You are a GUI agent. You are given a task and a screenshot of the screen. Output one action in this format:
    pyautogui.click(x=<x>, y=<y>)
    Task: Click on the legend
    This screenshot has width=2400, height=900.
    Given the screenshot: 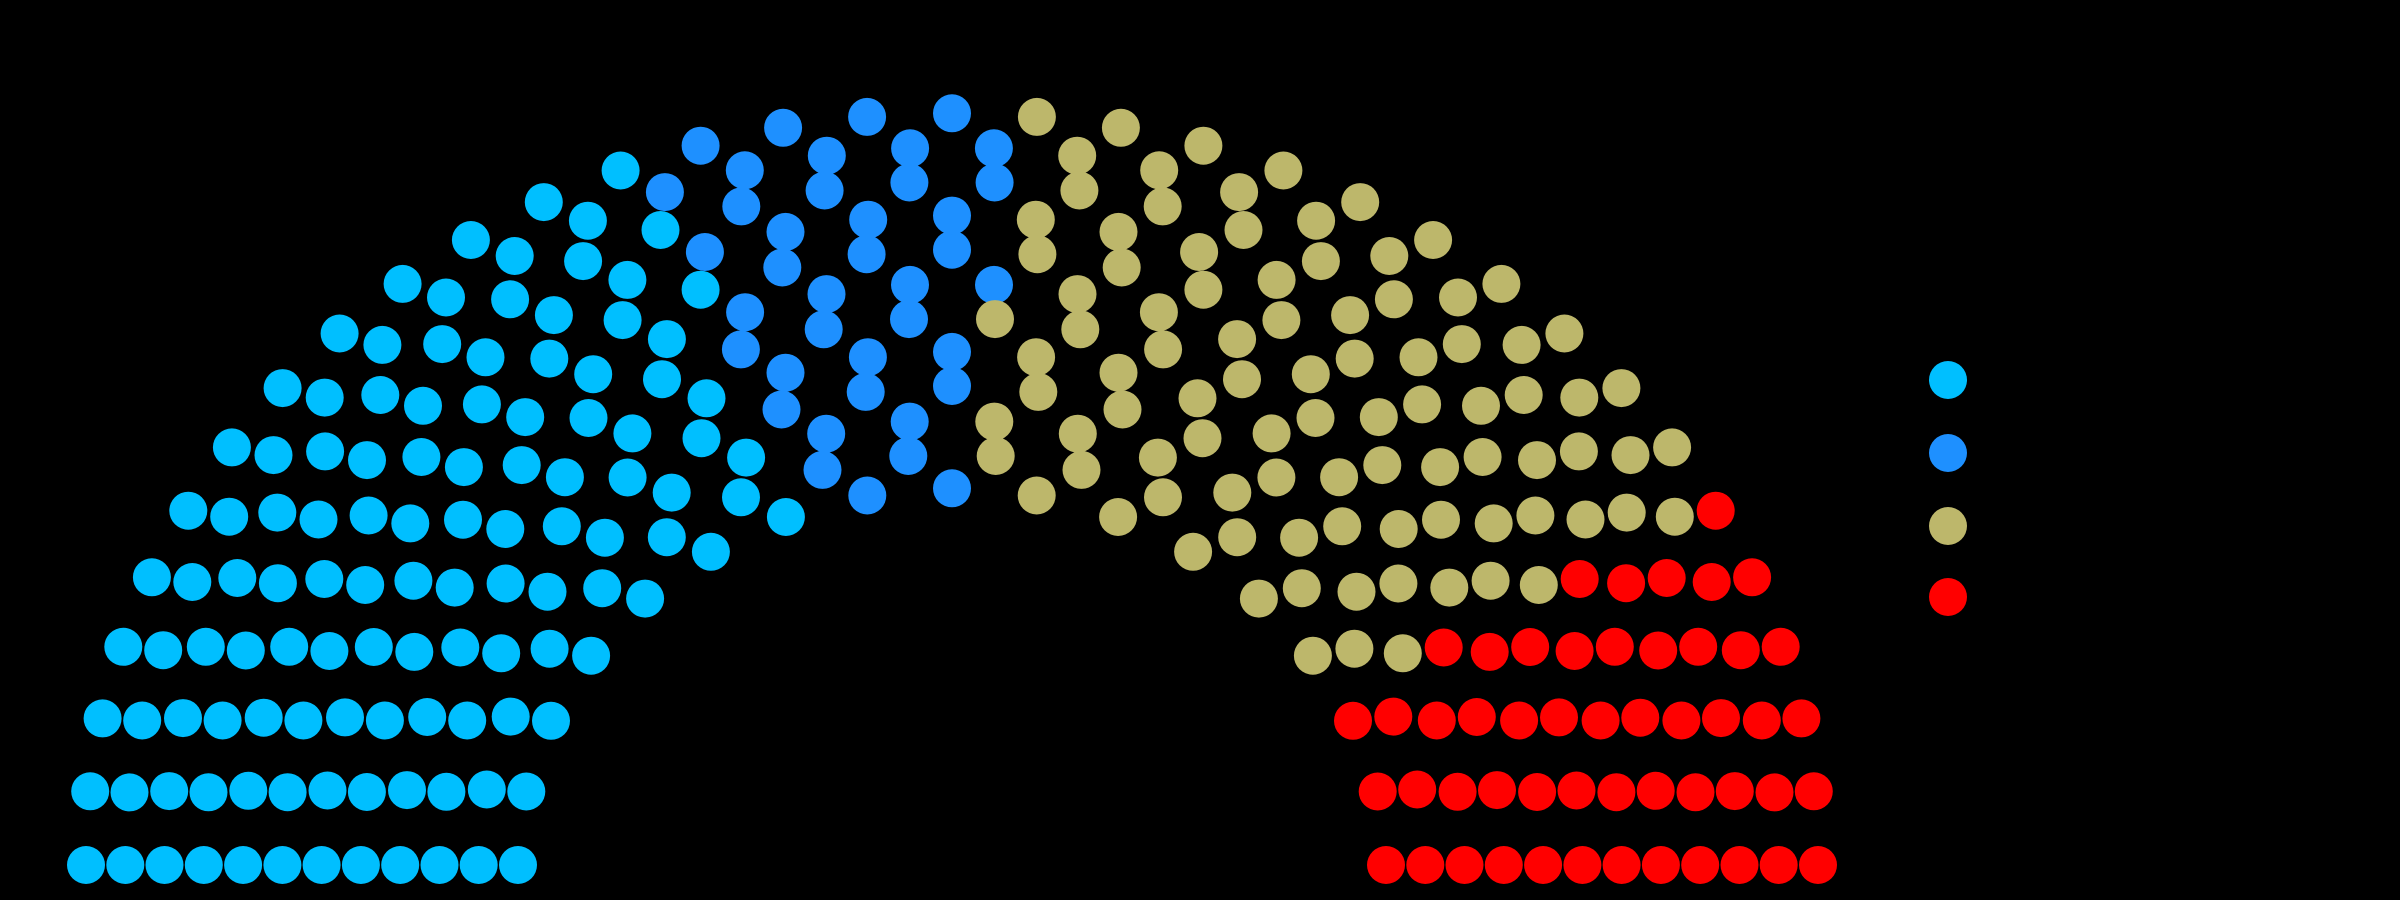 What is the action you would take?
    pyautogui.click(x=1948, y=488)
    